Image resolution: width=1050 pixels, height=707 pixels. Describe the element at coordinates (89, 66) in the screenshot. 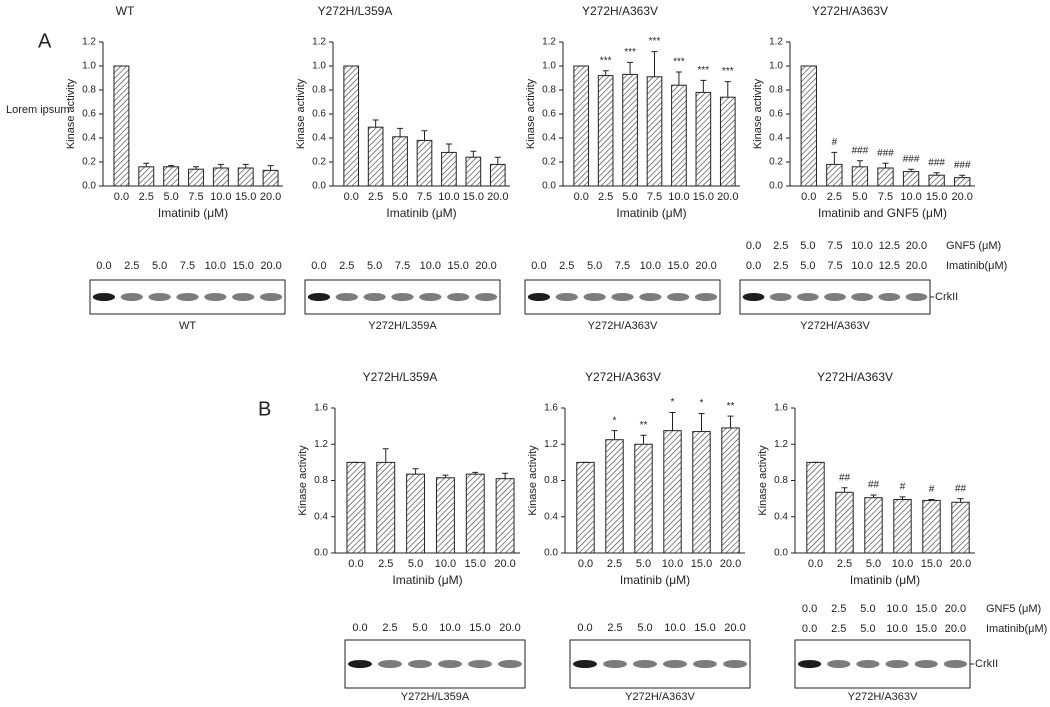

I see `y-tick-label: 1.0` at that location.